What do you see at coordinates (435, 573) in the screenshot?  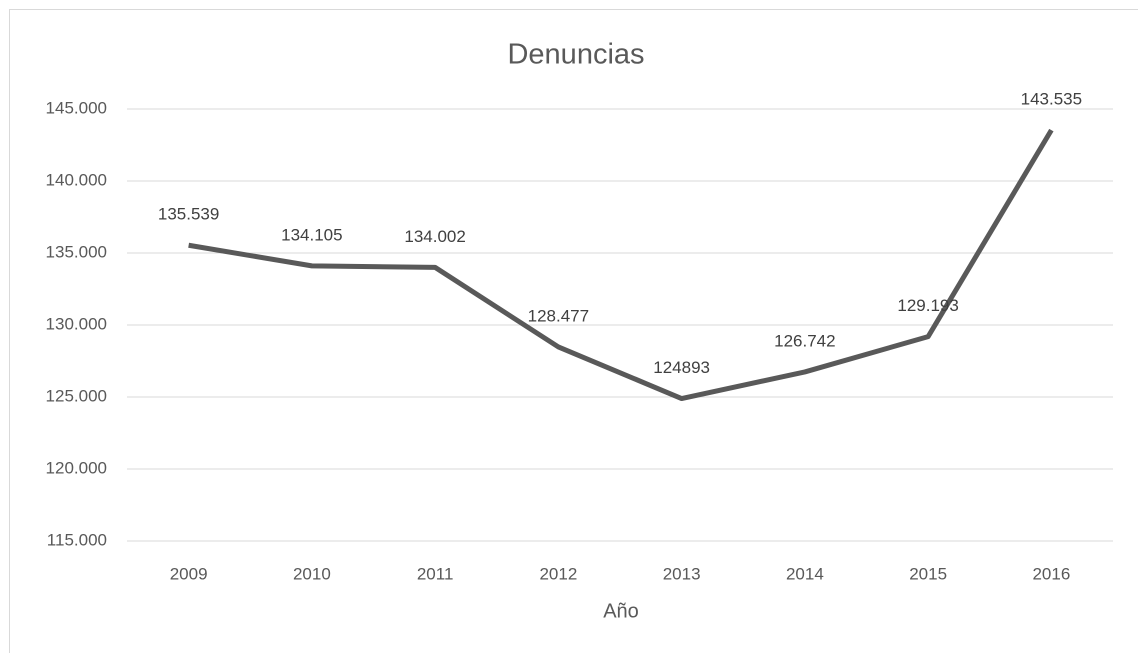 I see `x-tick-label: 2011` at bounding box center [435, 573].